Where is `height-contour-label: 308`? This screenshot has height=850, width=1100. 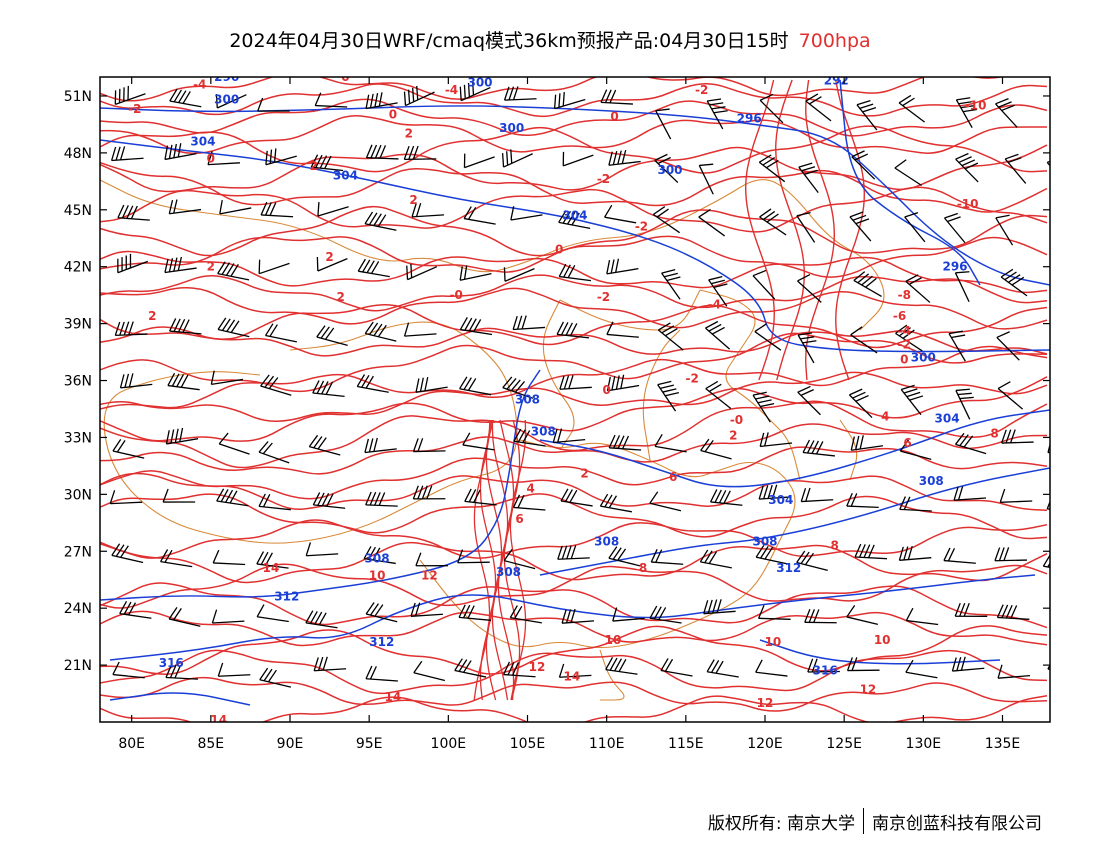 height-contour-label: 308 is located at coordinates (764, 542).